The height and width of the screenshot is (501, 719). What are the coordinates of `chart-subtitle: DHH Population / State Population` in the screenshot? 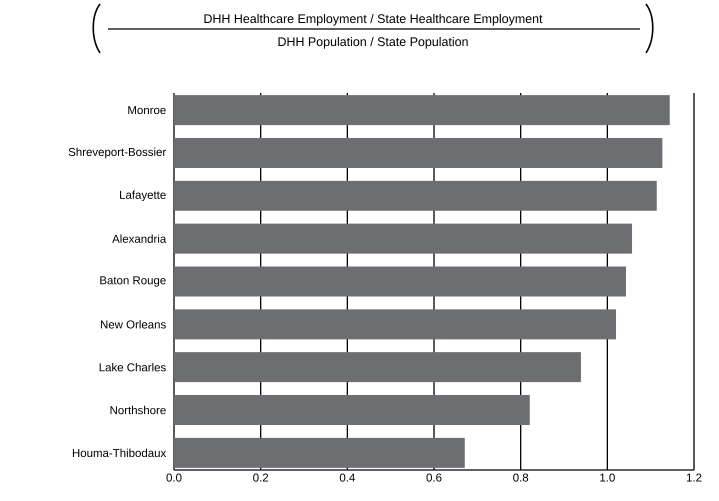 It's located at (373, 42).